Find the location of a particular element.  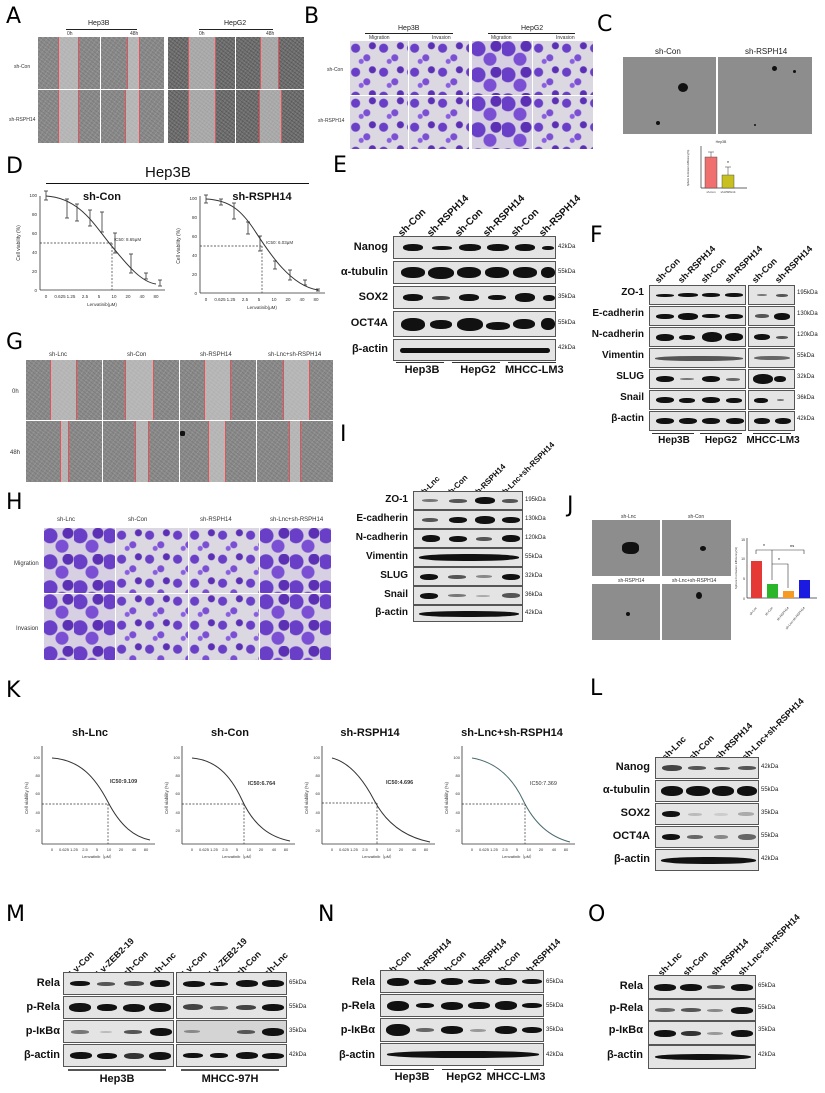

o-row-label: p-IκBα is located at coordinates (625, 1030).